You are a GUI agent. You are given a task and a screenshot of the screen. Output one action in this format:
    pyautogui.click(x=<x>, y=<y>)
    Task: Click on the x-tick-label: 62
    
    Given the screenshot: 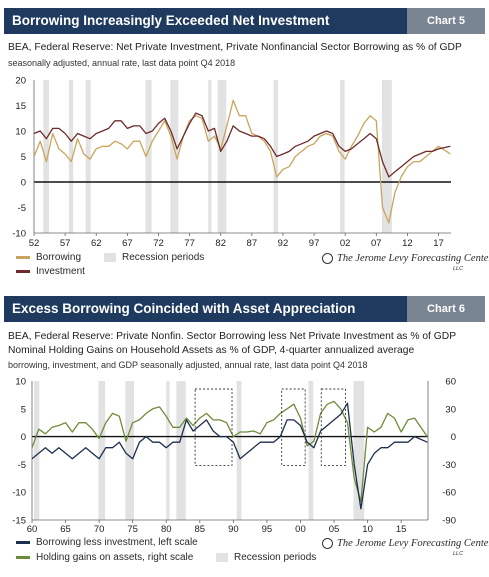 What is the action you would take?
    pyautogui.click(x=96, y=243)
    